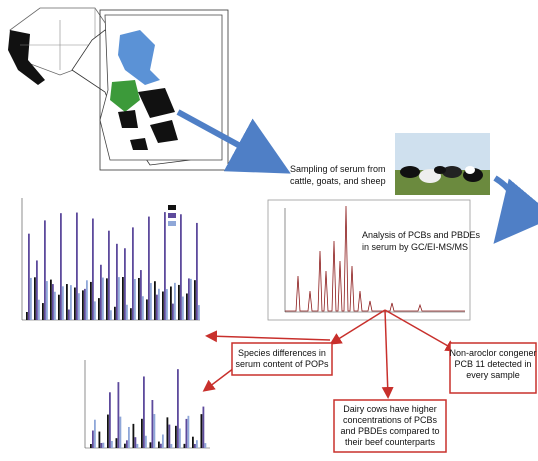 Image resolution: width=538 pixels, height=461 pixels. I want to click on text-line: serum content of POPs, so click(282, 364).